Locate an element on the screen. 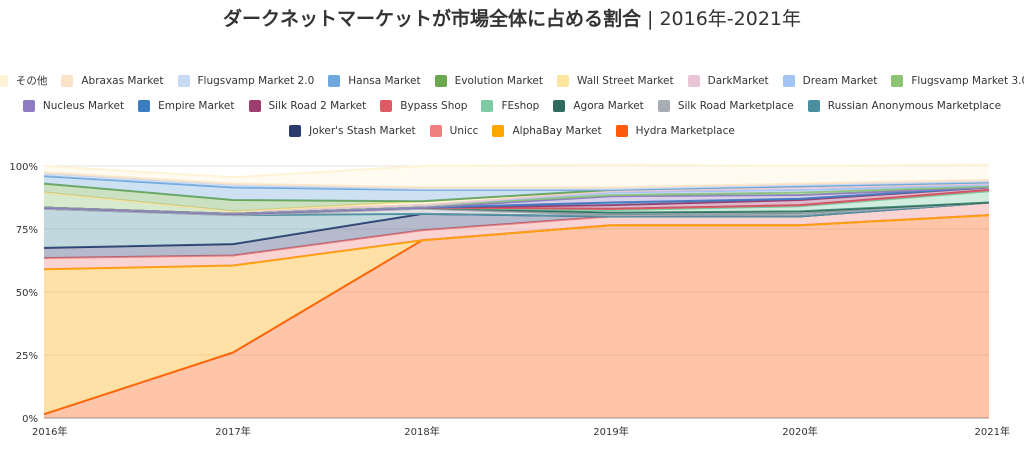 Image resolution: width=1024 pixels, height=450 pixels. series-other is located at coordinates (516, 175).